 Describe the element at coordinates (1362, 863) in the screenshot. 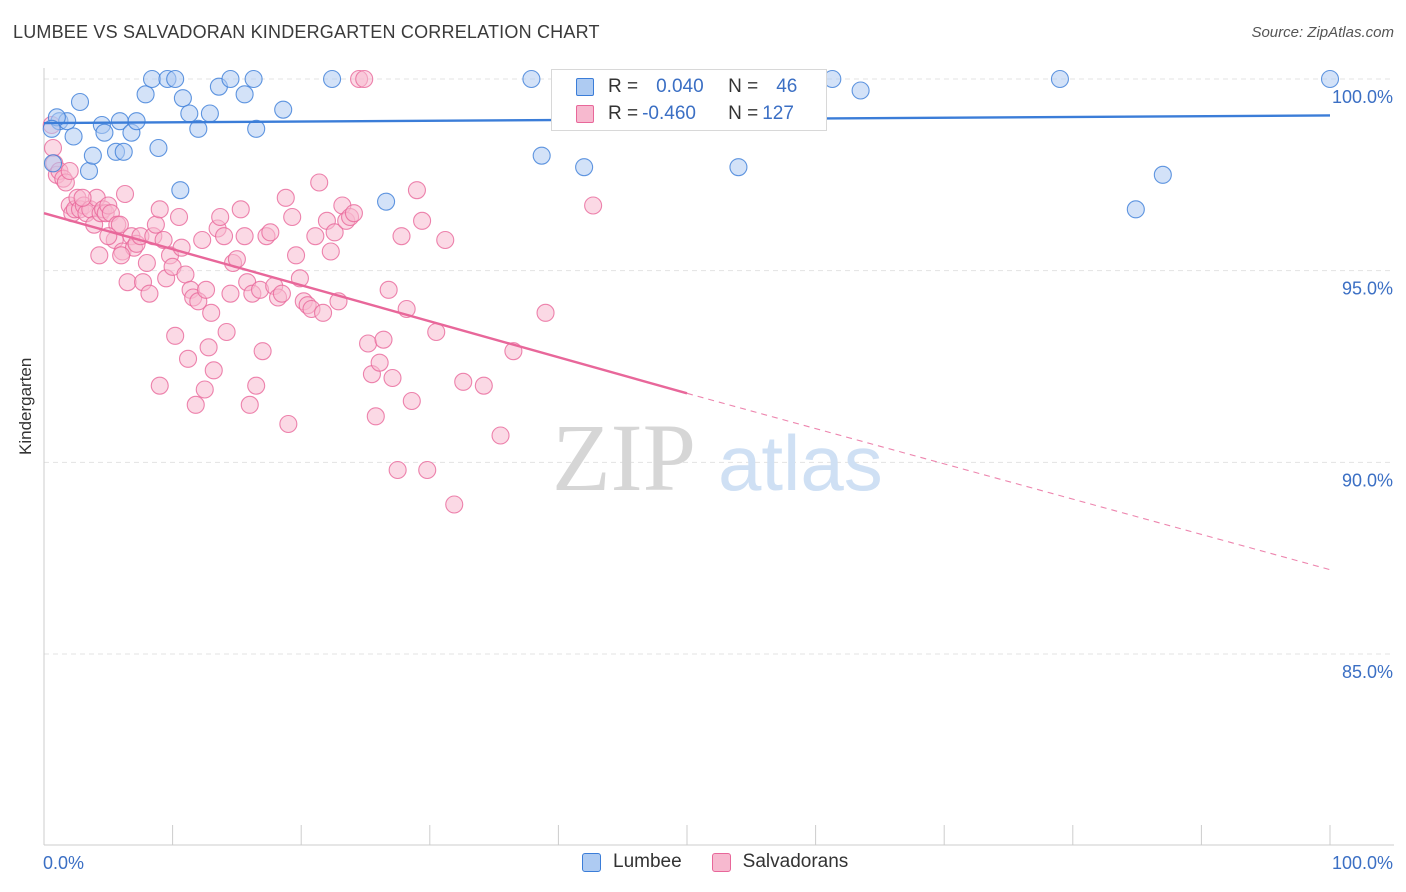

I see `x-tick-label: 100.0%` at that location.